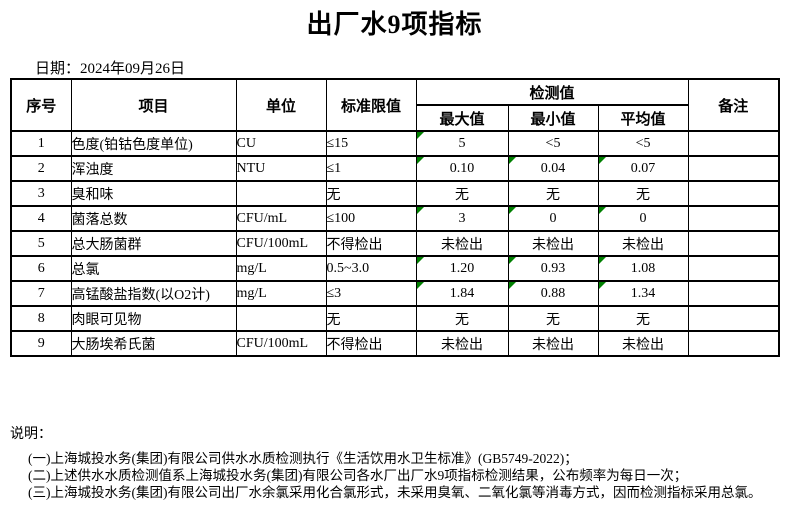 This screenshot has width=789, height=514. What do you see at coordinates (394, 24) in the screenshot?
I see `page-title: 出厂水9项指标` at bounding box center [394, 24].